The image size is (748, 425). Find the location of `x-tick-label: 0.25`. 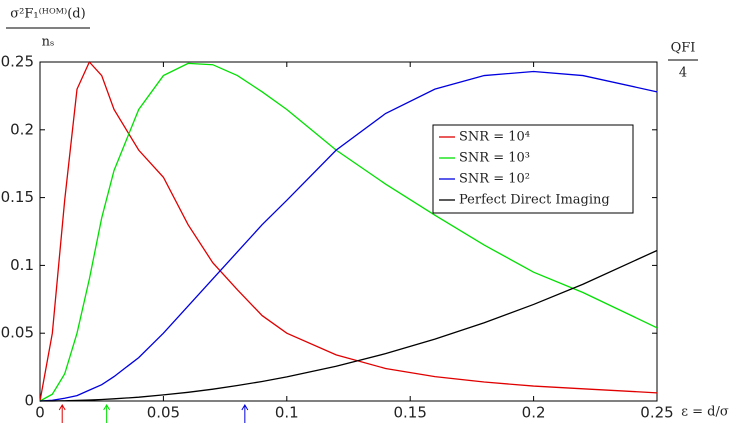

x-tick-label: 0.25 is located at coordinates (656, 413).